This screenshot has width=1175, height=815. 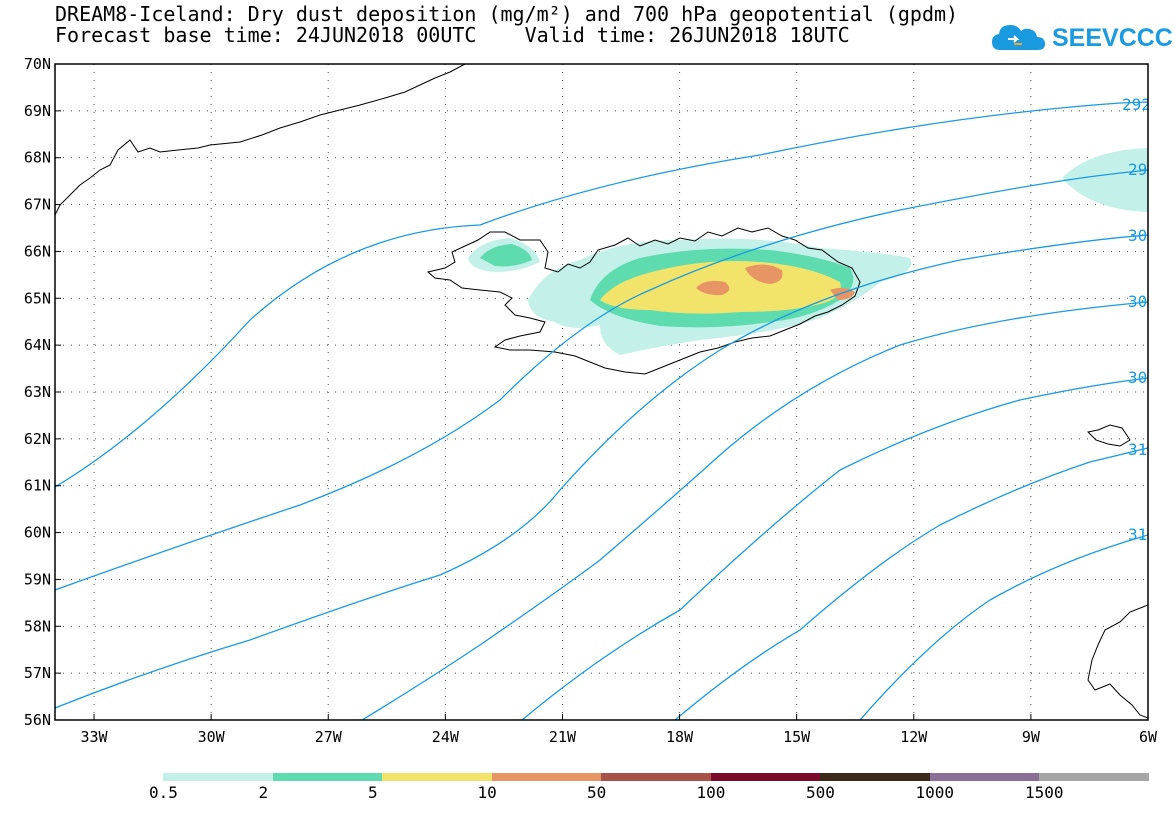 What do you see at coordinates (1108, 435) in the screenshot?
I see `faroe-islands-coastline` at bounding box center [1108, 435].